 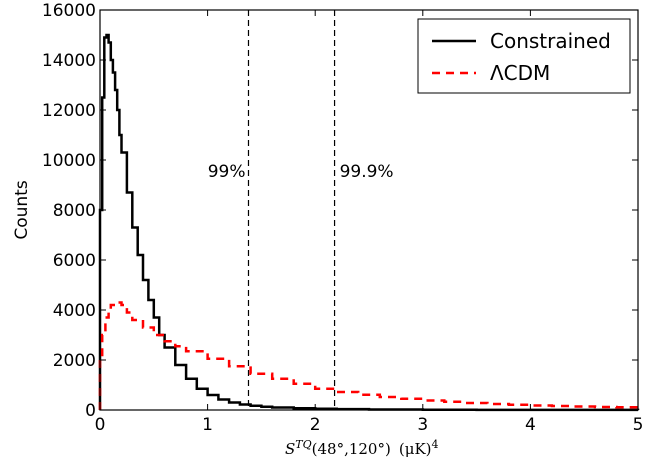 What do you see at coordinates (74, 261) in the screenshot?
I see `y-tick-label: 6000` at bounding box center [74, 261].